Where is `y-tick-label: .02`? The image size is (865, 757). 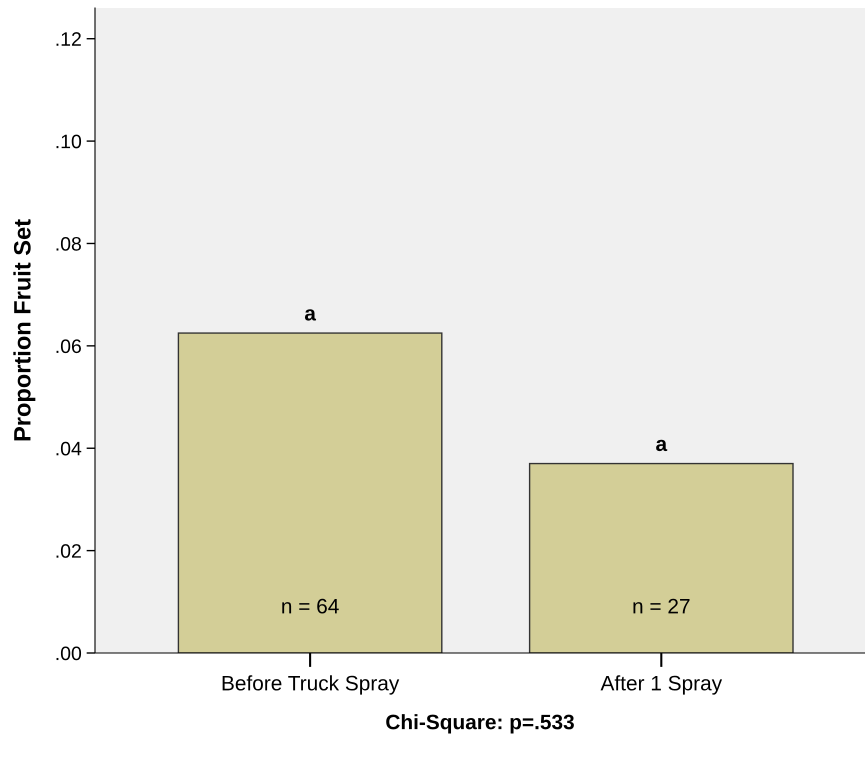
y-tick-label: .02 is located at coordinates (68, 551).